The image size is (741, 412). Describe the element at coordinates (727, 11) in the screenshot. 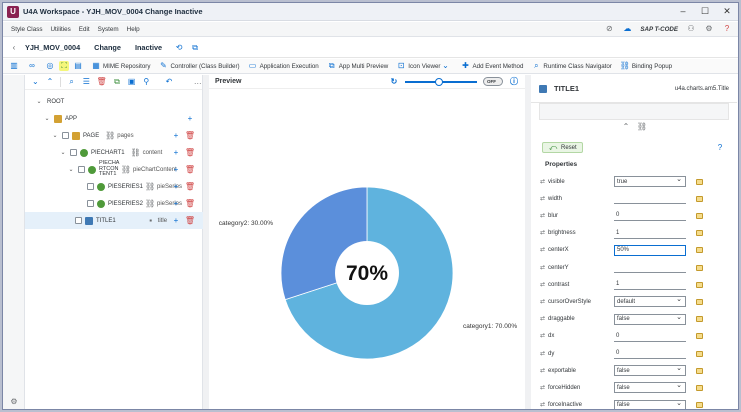

I see `close-icon: ✕` at that location.